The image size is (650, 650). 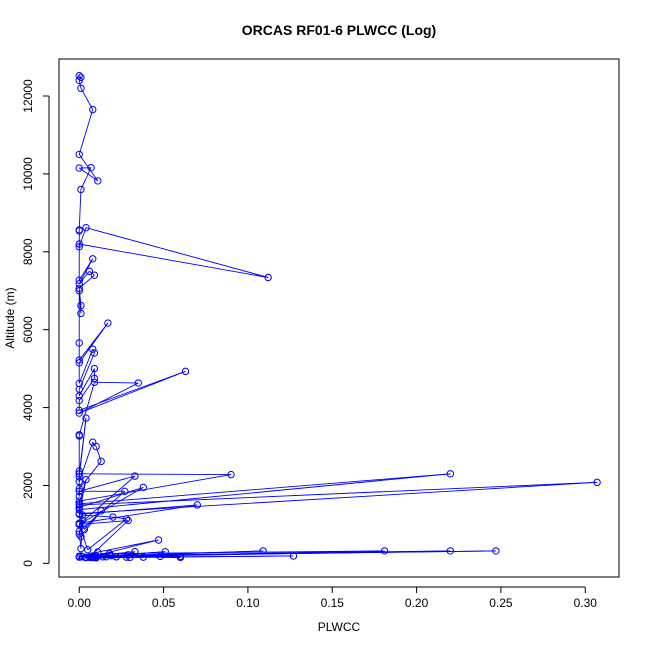 What do you see at coordinates (28, 251) in the screenshot?
I see `y-tick-label: 8000` at bounding box center [28, 251].